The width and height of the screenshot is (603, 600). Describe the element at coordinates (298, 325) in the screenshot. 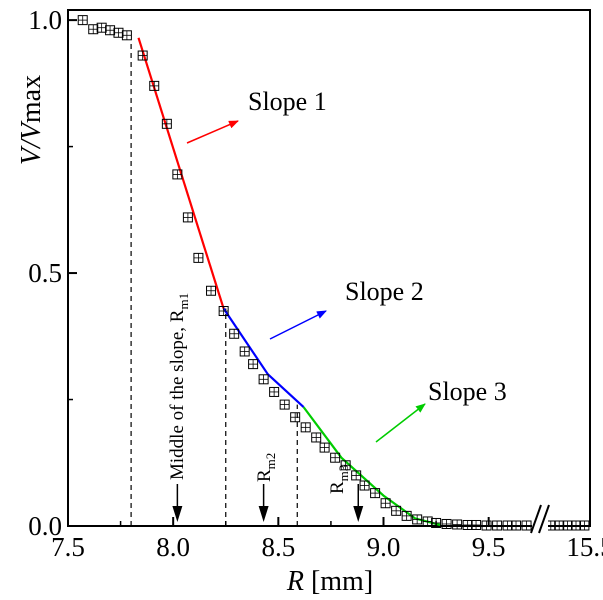

I see `slope-2-arrow` at that location.